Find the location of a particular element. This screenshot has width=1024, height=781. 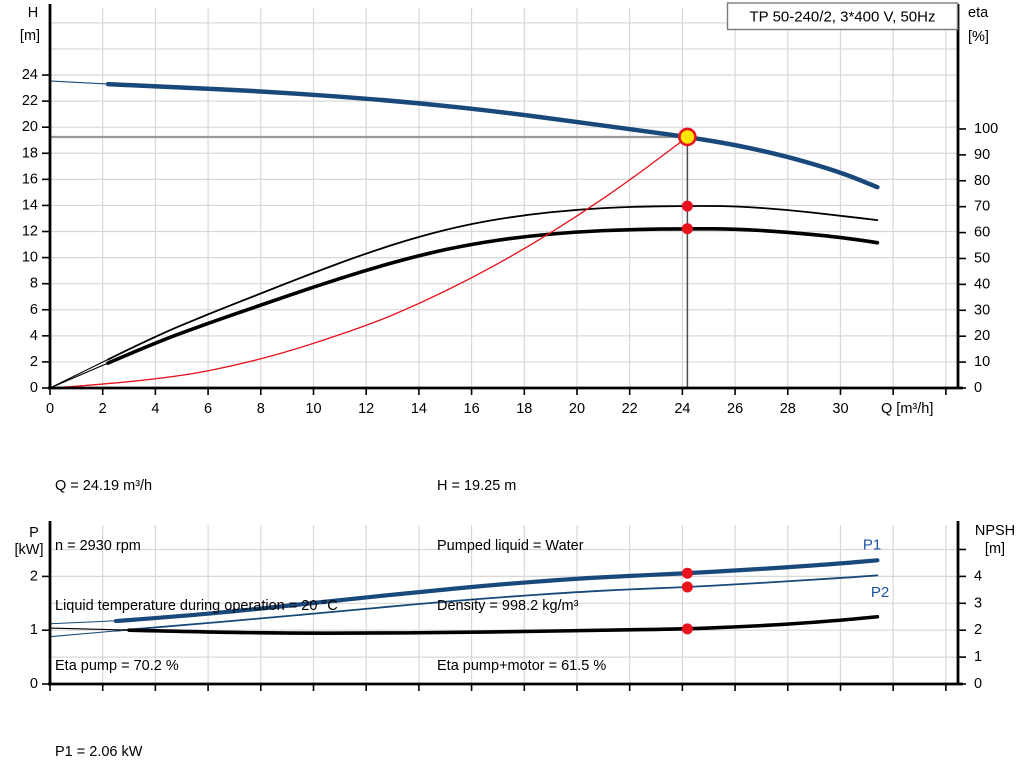

power-npsh-info: P1 = 2.06 kW P2 = 1.803 kW NPSH = 2.05 m is located at coordinates (245, 741).